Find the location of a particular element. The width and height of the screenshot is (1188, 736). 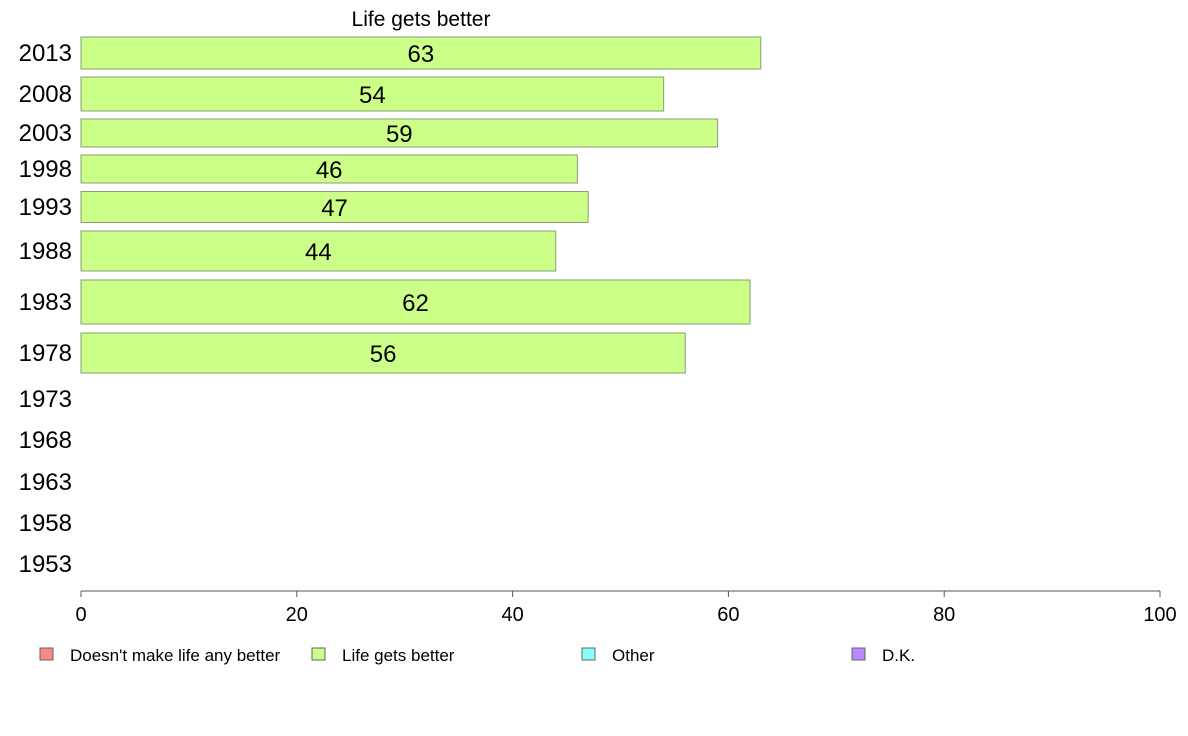

x-tick-label: 80 is located at coordinates (944, 615).